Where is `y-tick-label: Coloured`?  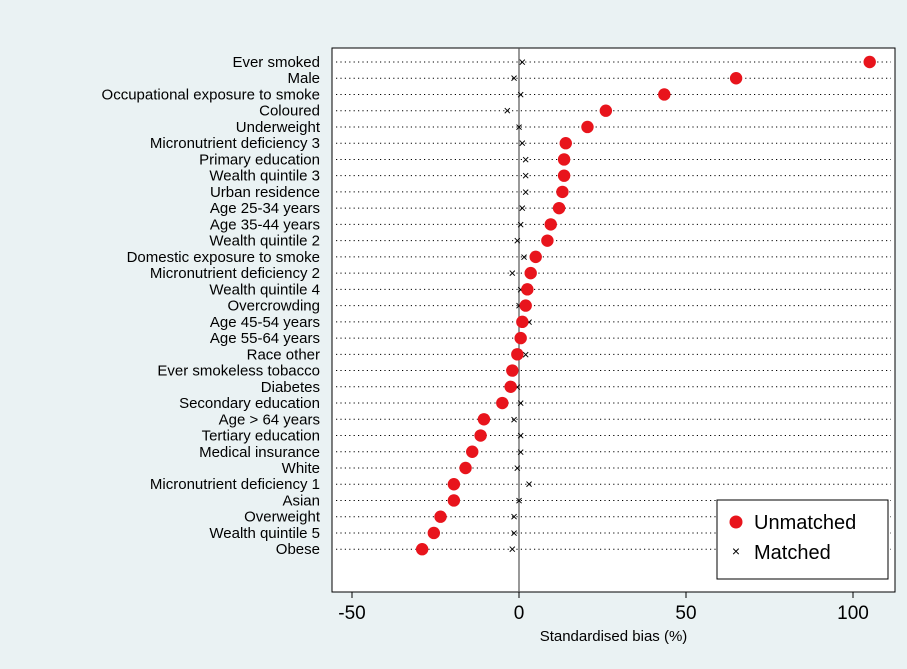
y-tick-label: Coloured is located at coordinates (289, 111).